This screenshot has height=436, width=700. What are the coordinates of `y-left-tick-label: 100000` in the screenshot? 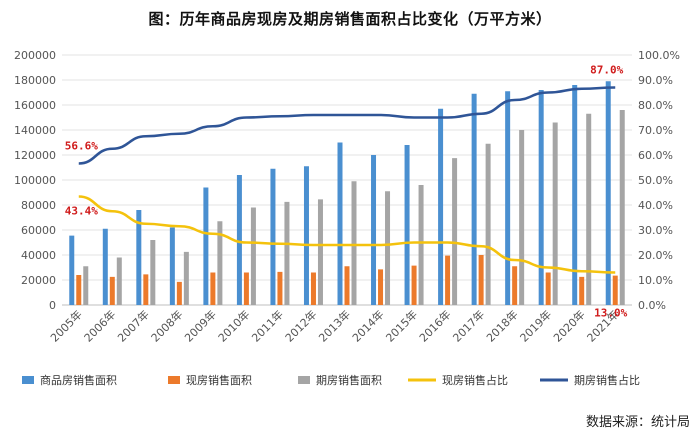 It's located at (35, 180).